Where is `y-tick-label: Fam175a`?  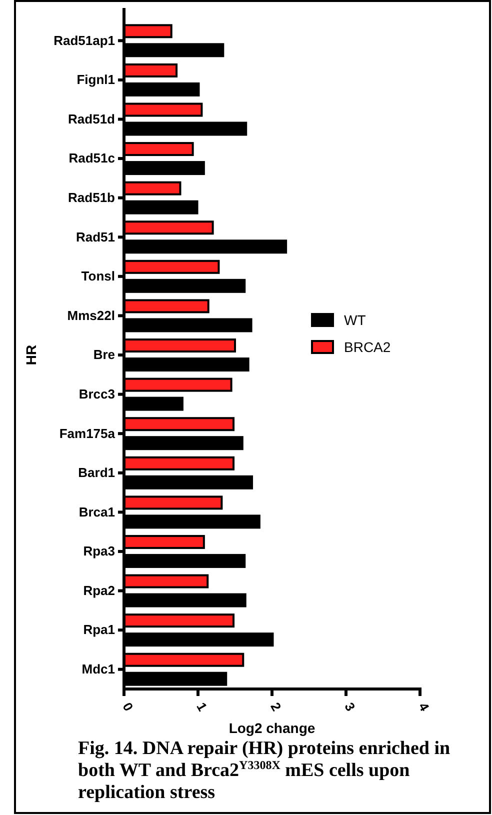
y-tick-label: Fam175a is located at coordinates (87, 433).